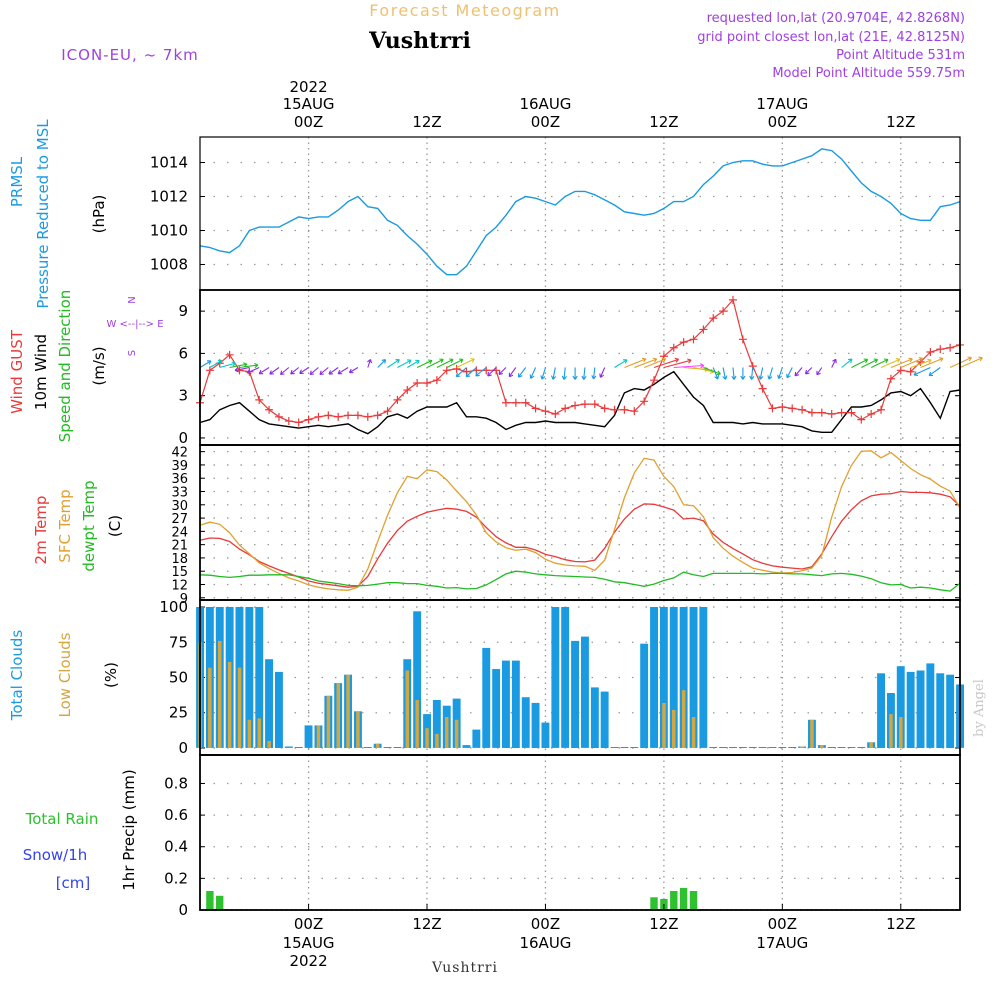 The height and width of the screenshot is (1000, 1000). What do you see at coordinates (179, 559) in the screenshot?
I see `y-tick-label: 18` at bounding box center [179, 559].